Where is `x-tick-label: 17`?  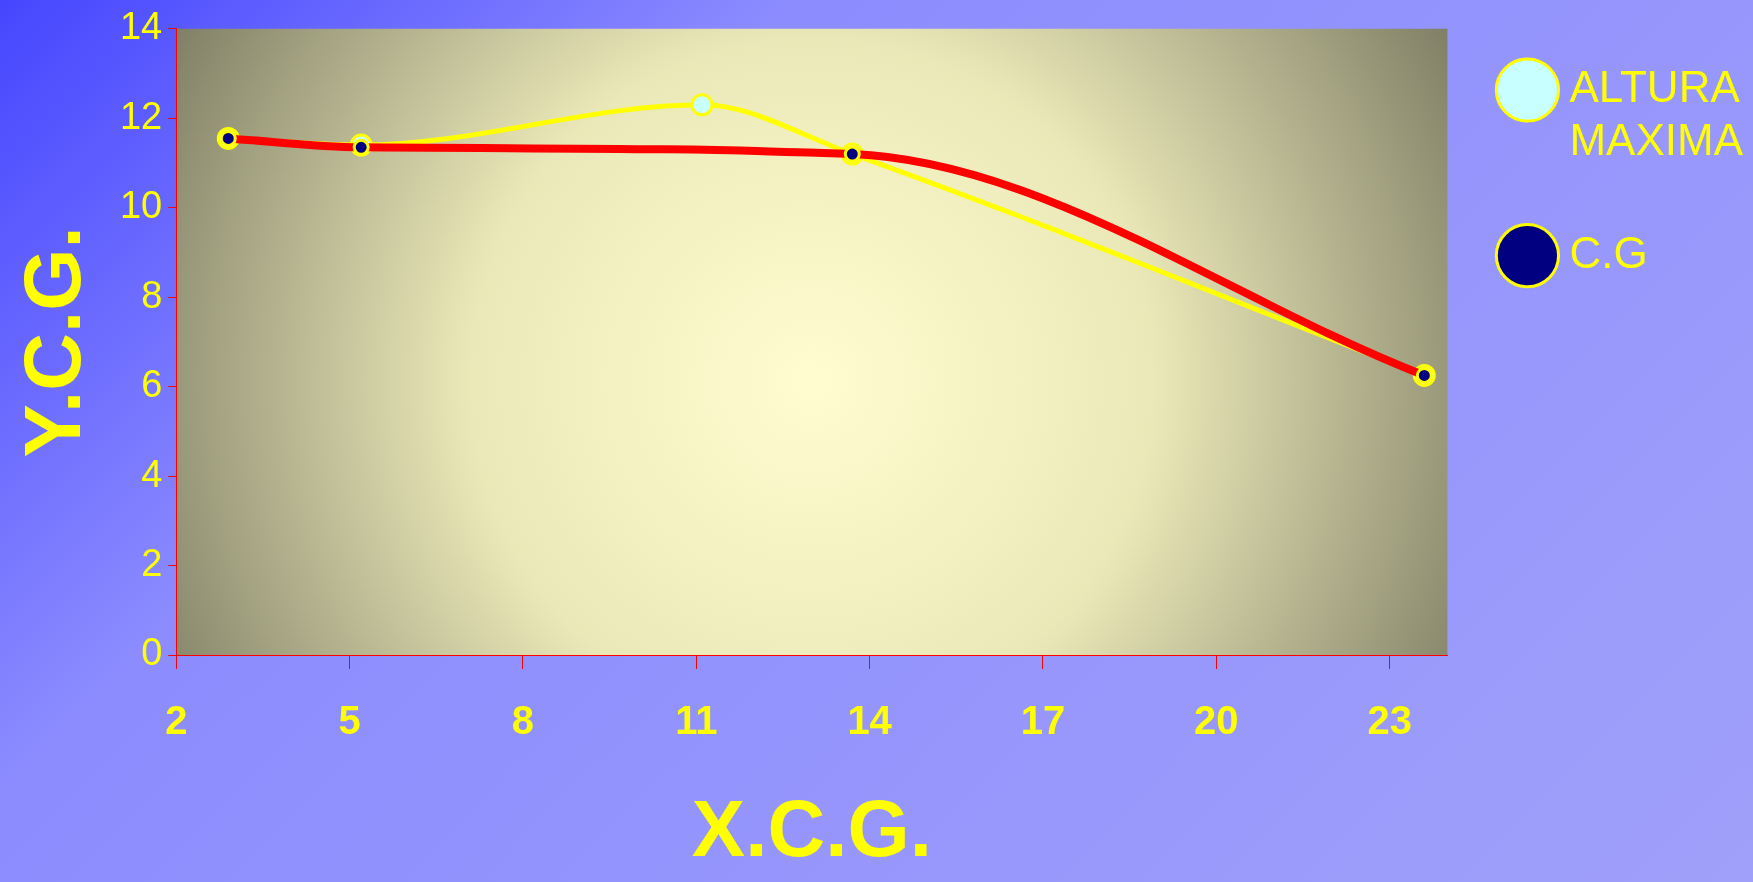
x-tick-label: 17 is located at coordinates (1043, 720).